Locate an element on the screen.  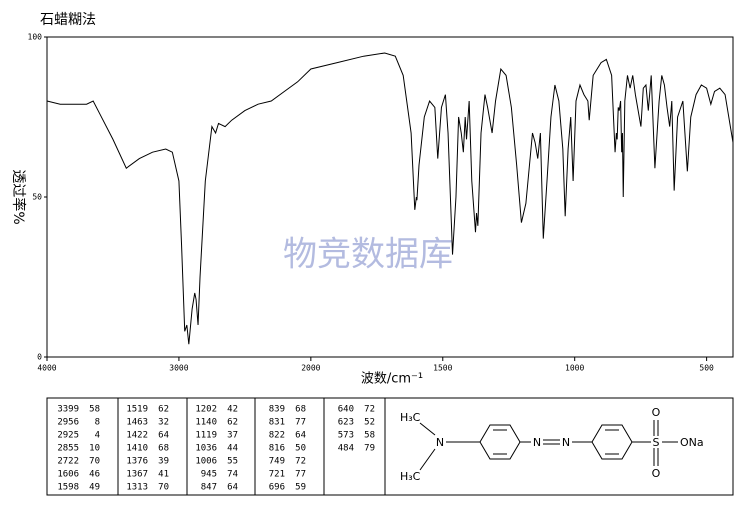
wavenumber-cell: 1422 is located at coordinates (137, 436).